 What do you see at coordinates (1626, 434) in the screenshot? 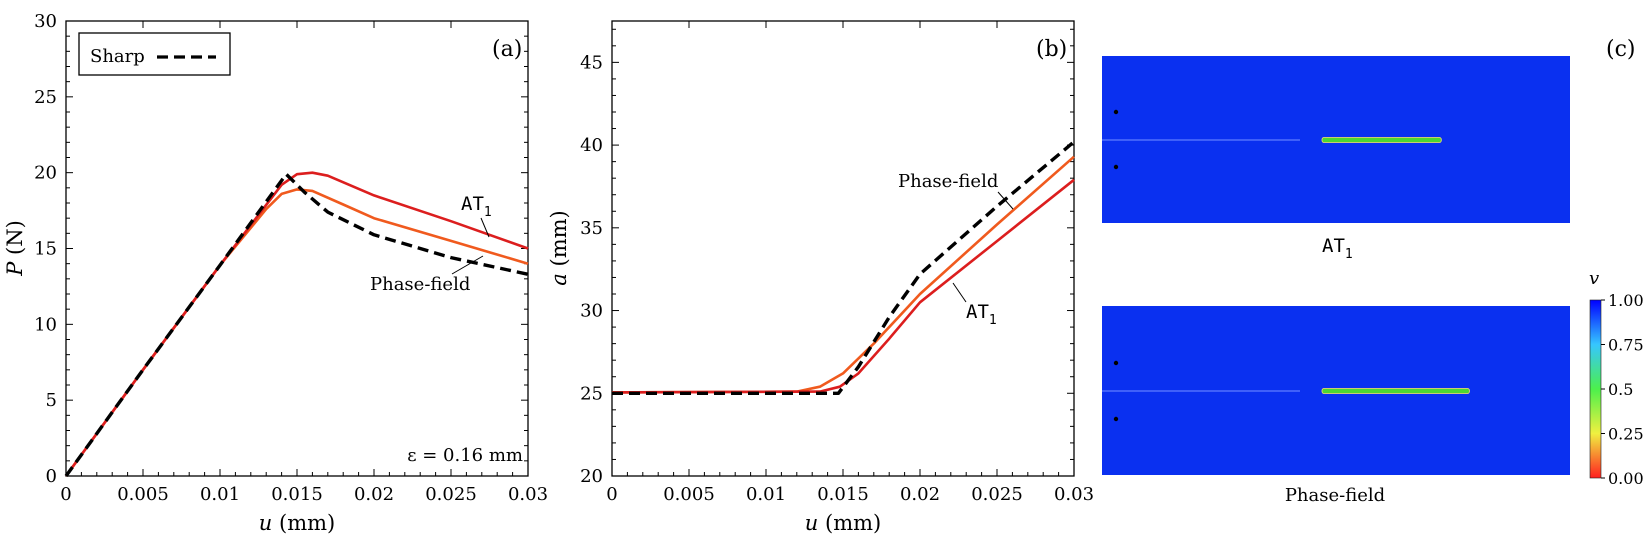
I see `colorbar-tick-label: 0.25` at bounding box center [1626, 434].